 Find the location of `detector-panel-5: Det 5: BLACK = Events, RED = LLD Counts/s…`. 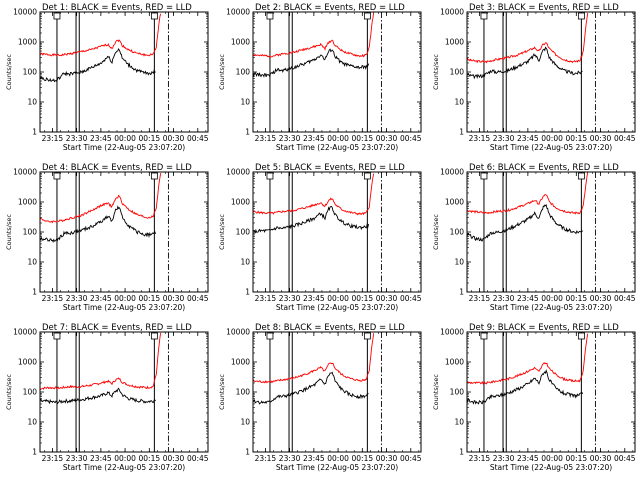

detector-panel-5: Det 5: BLACK = Events, RED = LLD Counts/s… is located at coordinates (320, 237).